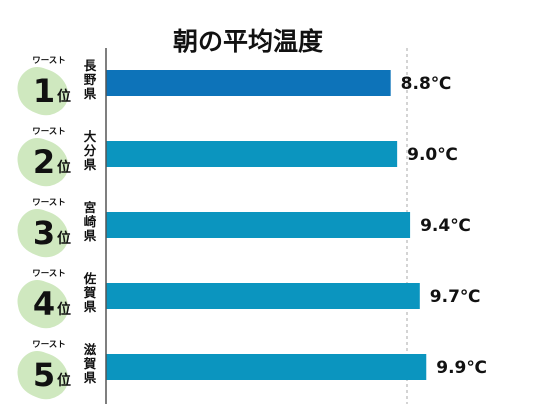 The height and width of the screenshot is (420, 560). I want to click on data-label: 9.9℃, so click(461, 368).